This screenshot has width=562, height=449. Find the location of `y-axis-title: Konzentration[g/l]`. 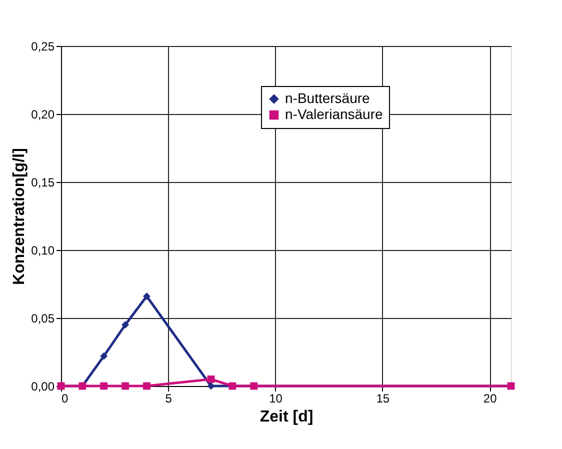

y-axis-title: Konzentration[g/l] is located at coordinates (19, 216).